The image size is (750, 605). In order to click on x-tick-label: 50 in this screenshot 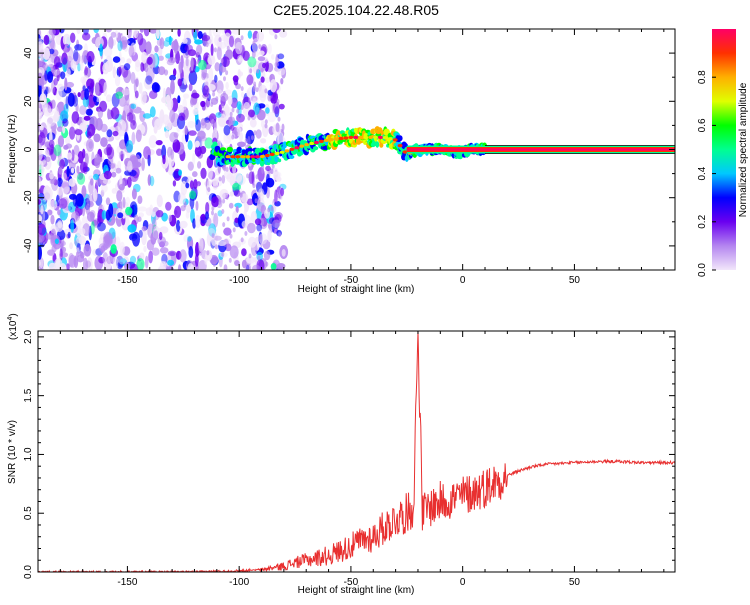, I will do `click(575, 582)`.